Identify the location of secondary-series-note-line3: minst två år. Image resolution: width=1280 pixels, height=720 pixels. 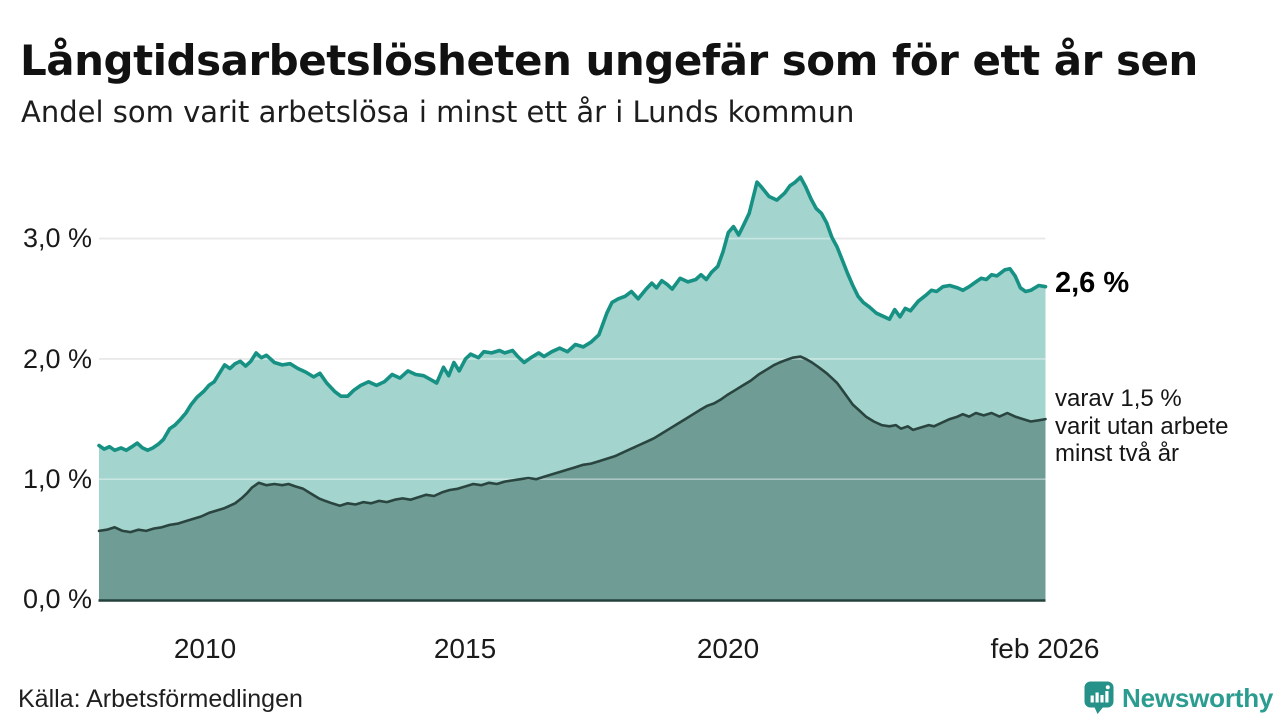
(1117, 453).